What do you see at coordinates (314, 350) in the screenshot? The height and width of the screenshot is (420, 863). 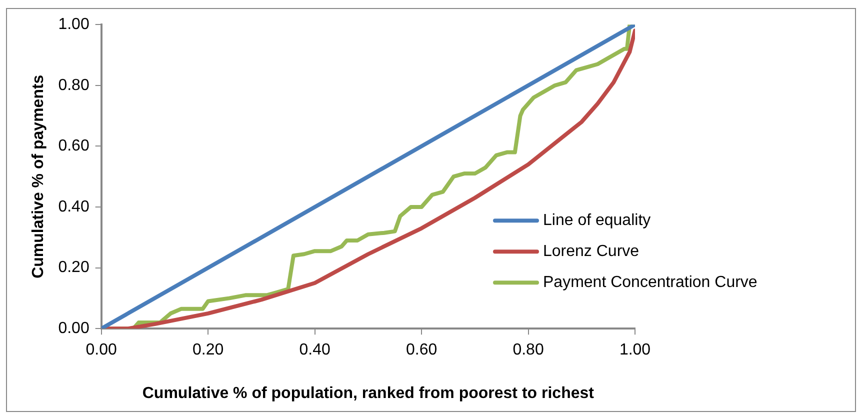 I see `x-tick-label: 0.40` at bounding box center [314, 350].